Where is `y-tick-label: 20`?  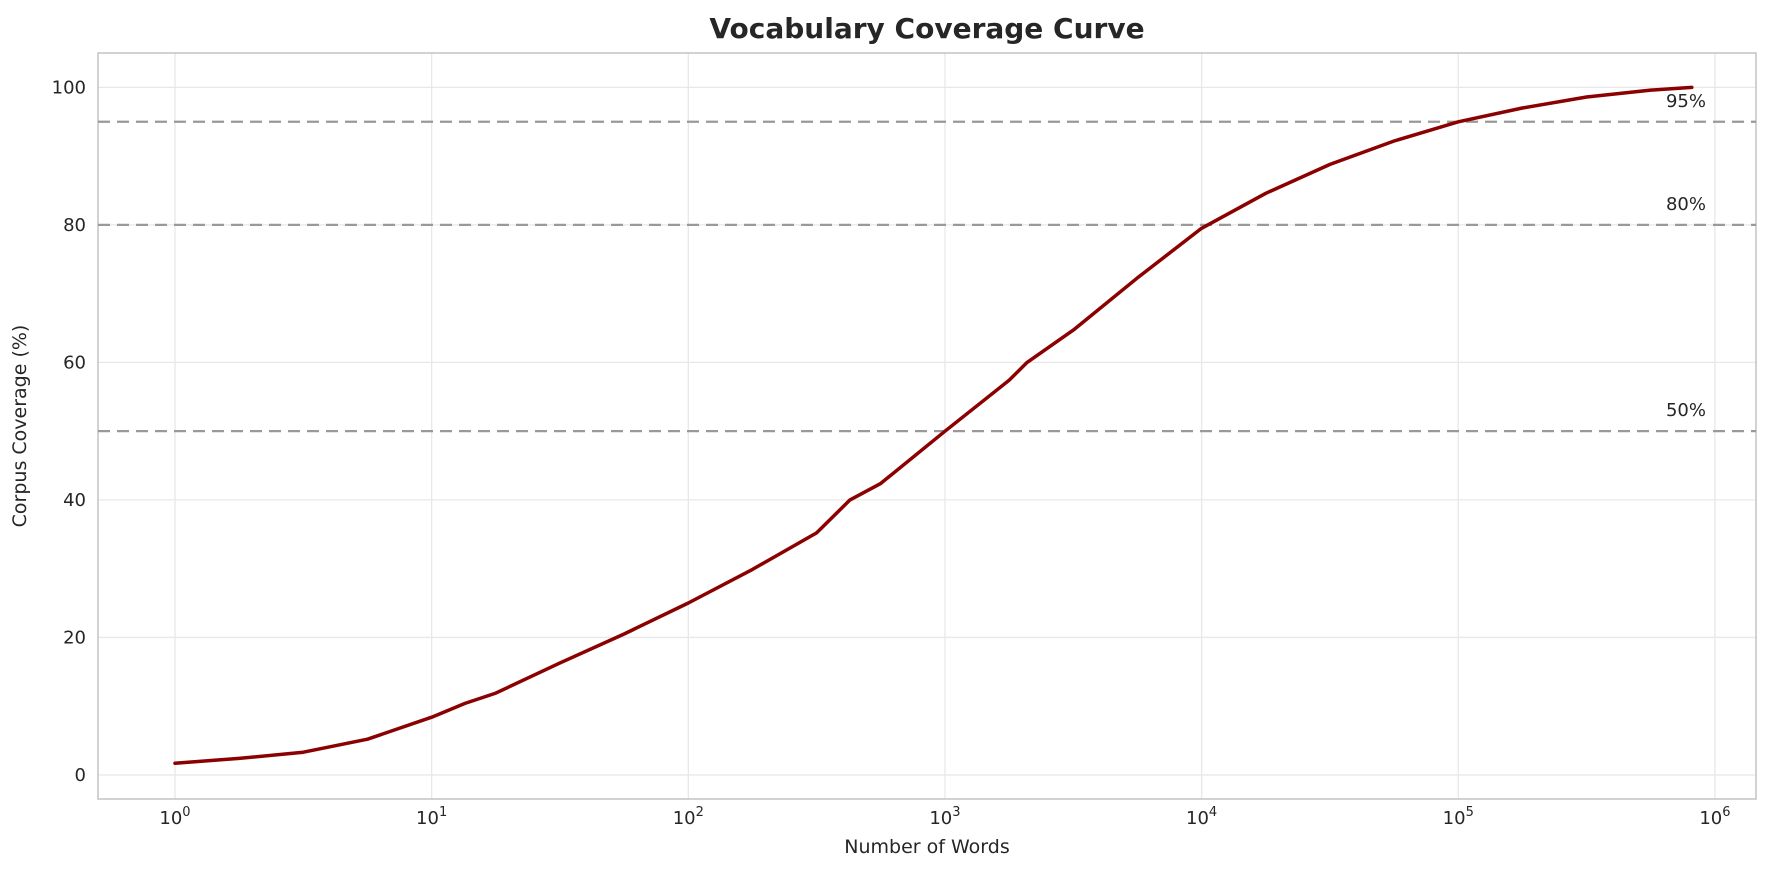 y-tick-label: 20 is located at coordinates (74, 637).